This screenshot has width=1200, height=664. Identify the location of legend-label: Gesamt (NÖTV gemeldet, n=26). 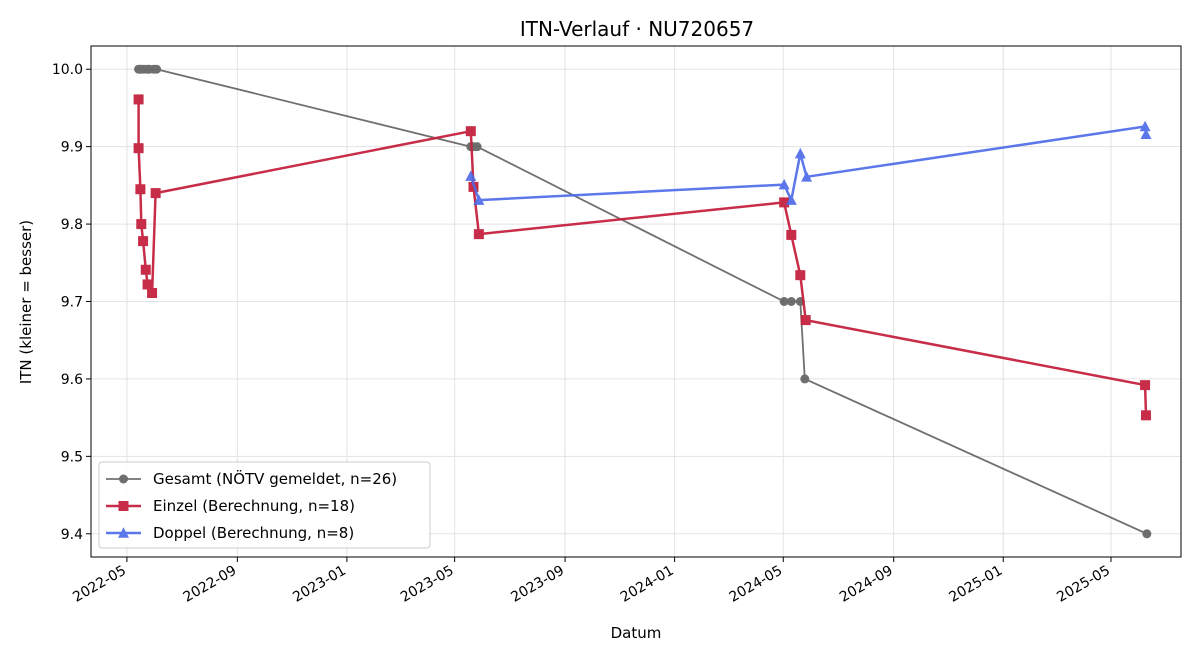
(275, 478).